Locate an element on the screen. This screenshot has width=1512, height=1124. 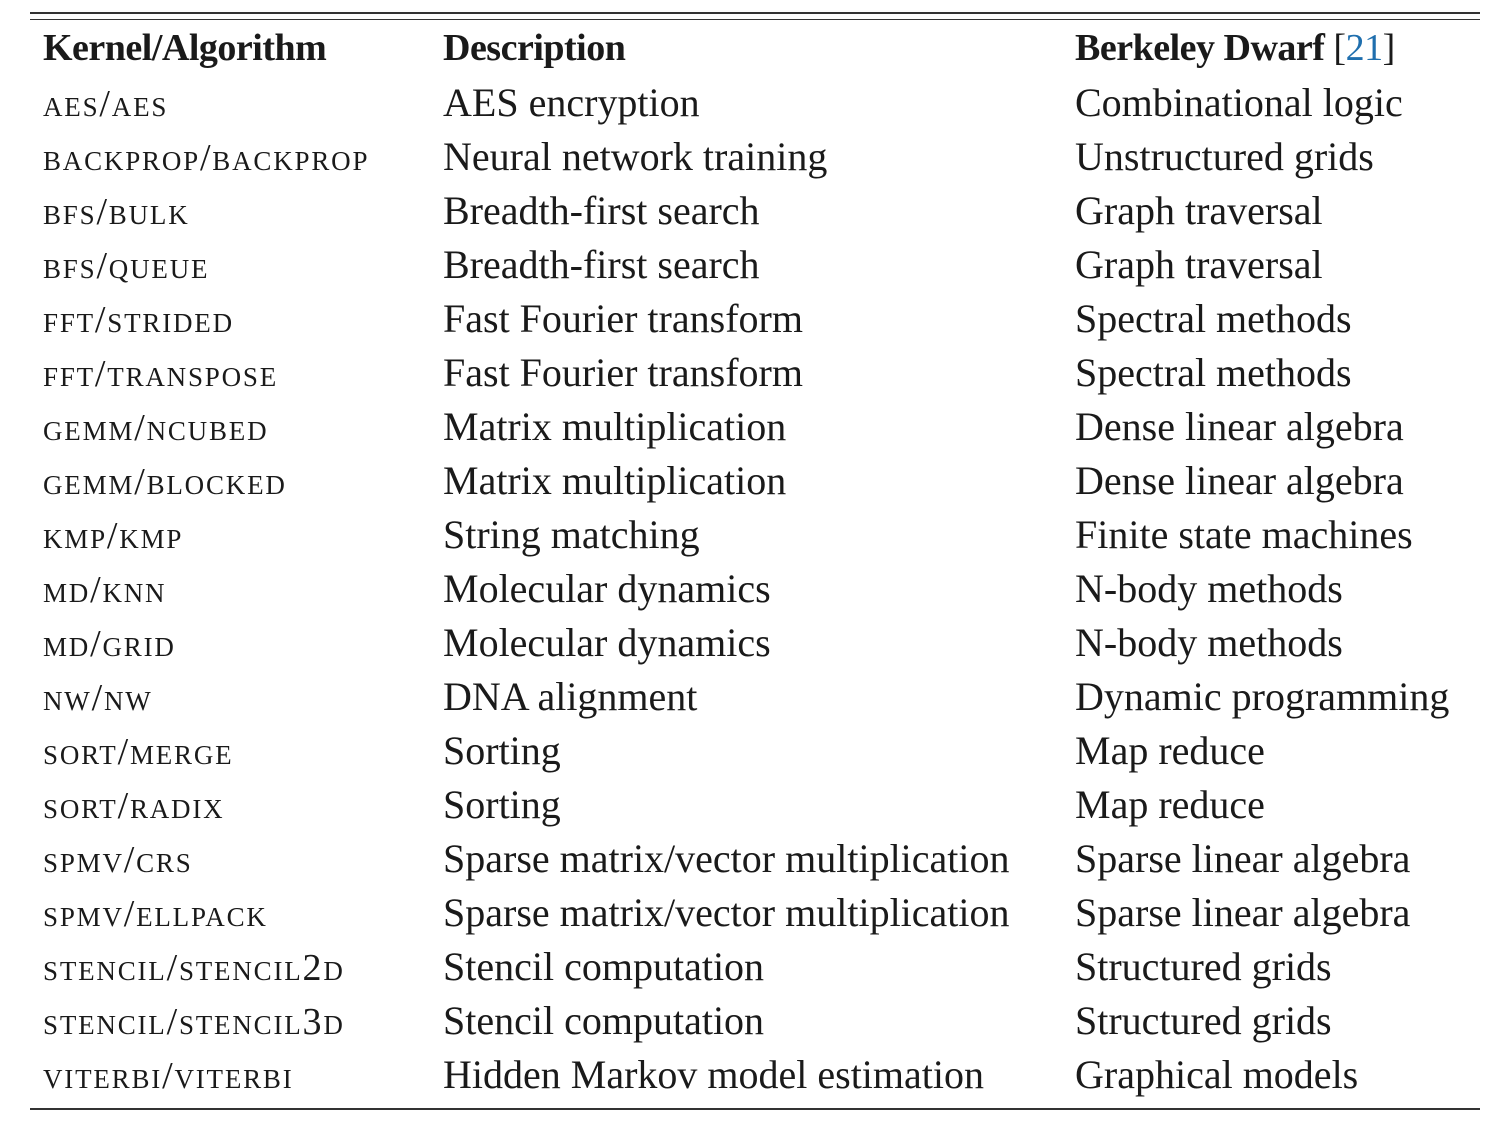
citation-number: 21 is located at coordinates (1364, 48).